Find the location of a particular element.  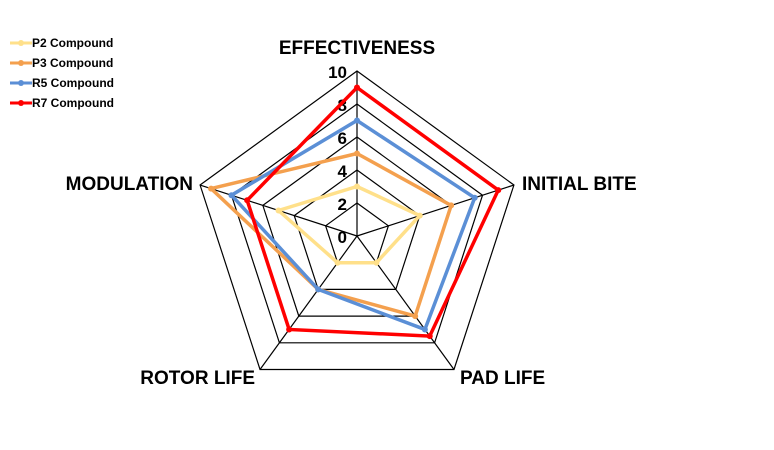

axis-label: PAD LIFE is located at coordinates (502, 378).